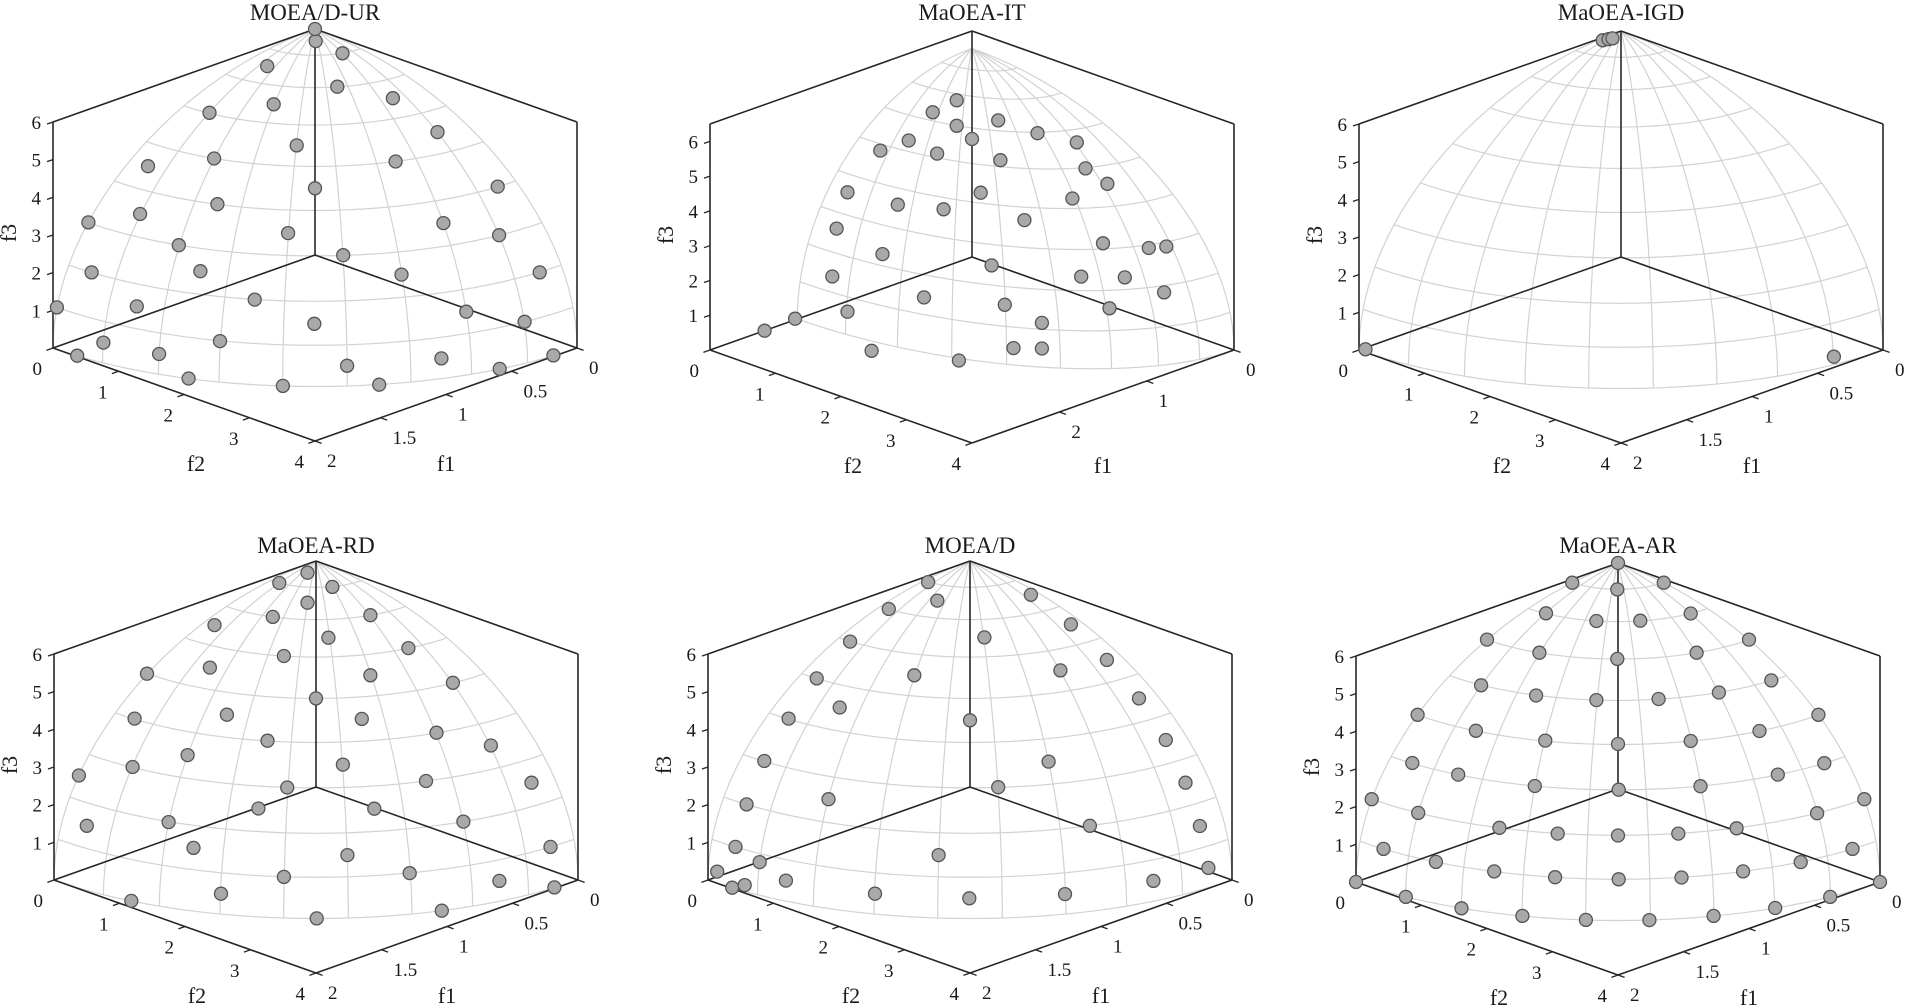  I want to click on f2-tick-label: 3, so click(1537, 973).